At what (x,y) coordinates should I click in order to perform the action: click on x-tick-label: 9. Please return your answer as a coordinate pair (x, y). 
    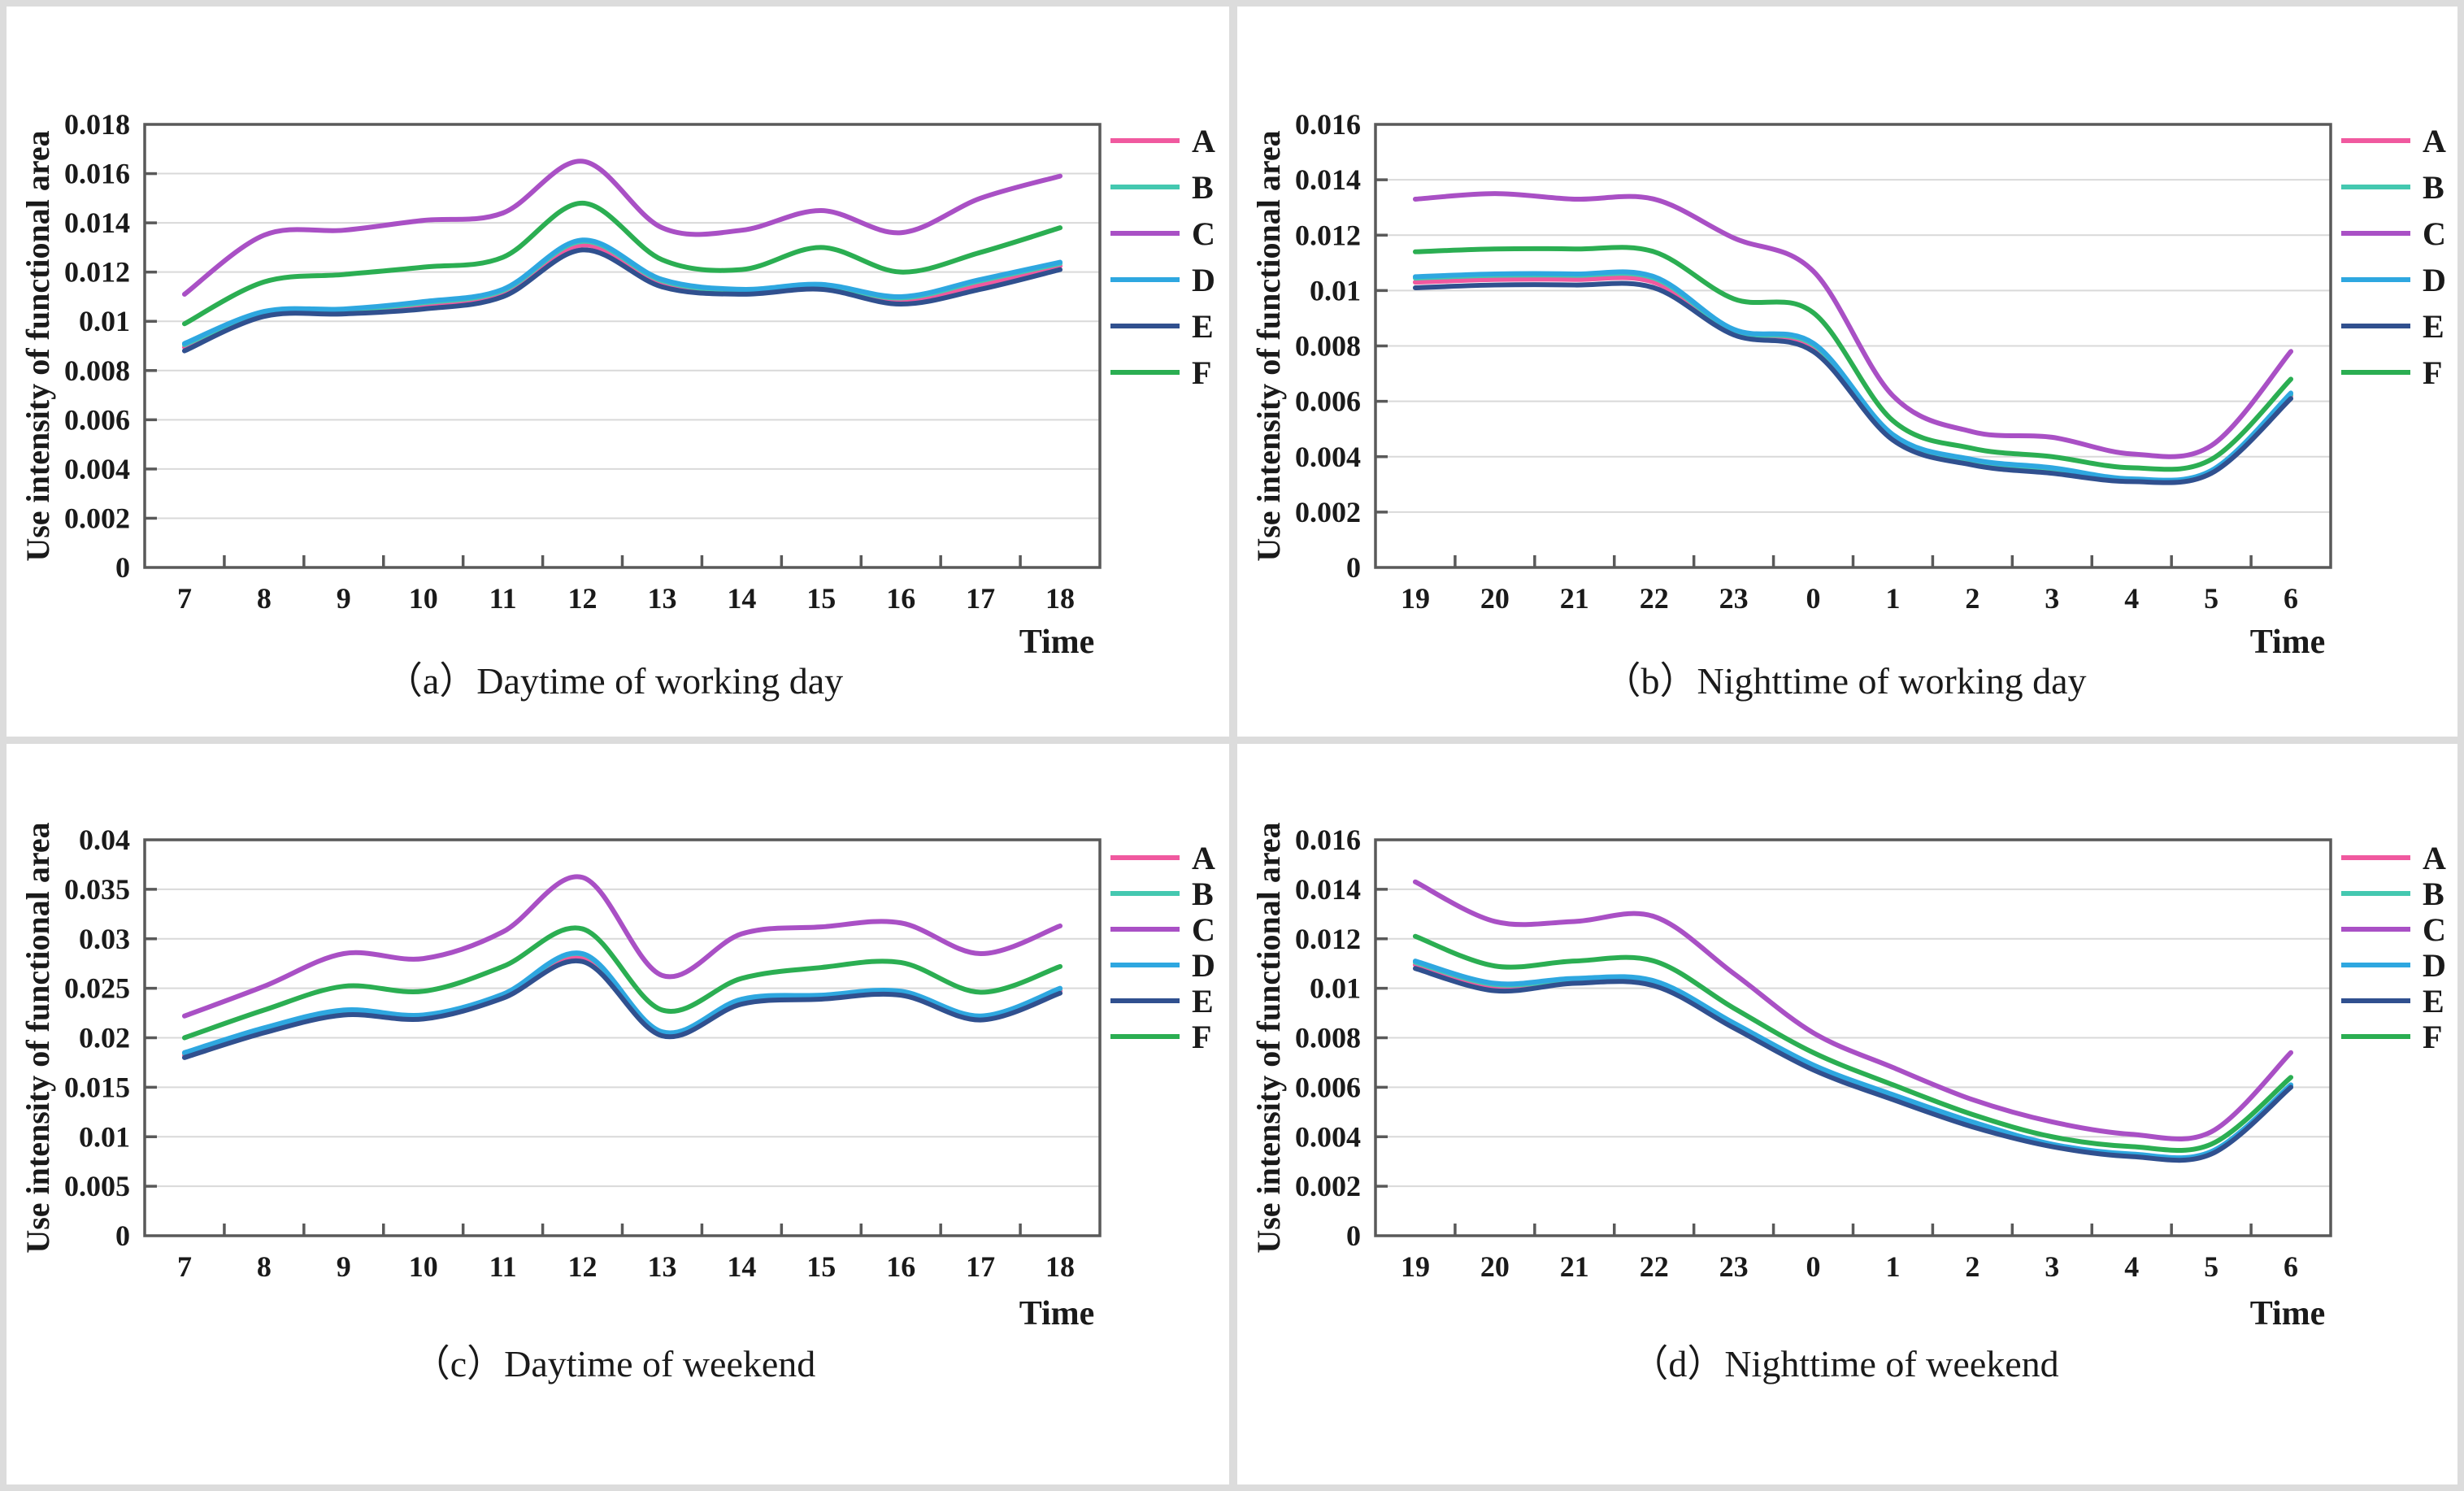
    Looking at the image, I should click on (344, 598).